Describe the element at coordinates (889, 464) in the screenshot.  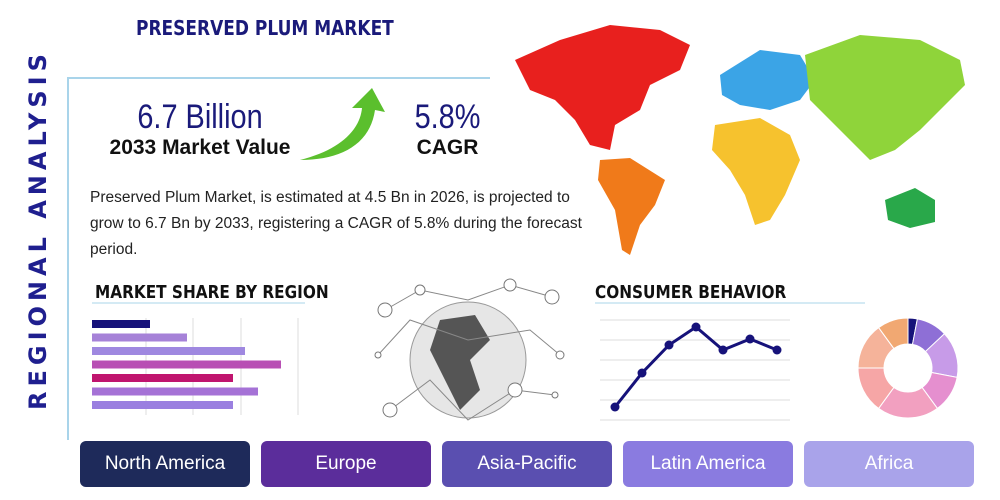
I see `region-tab: Africa` at that location.